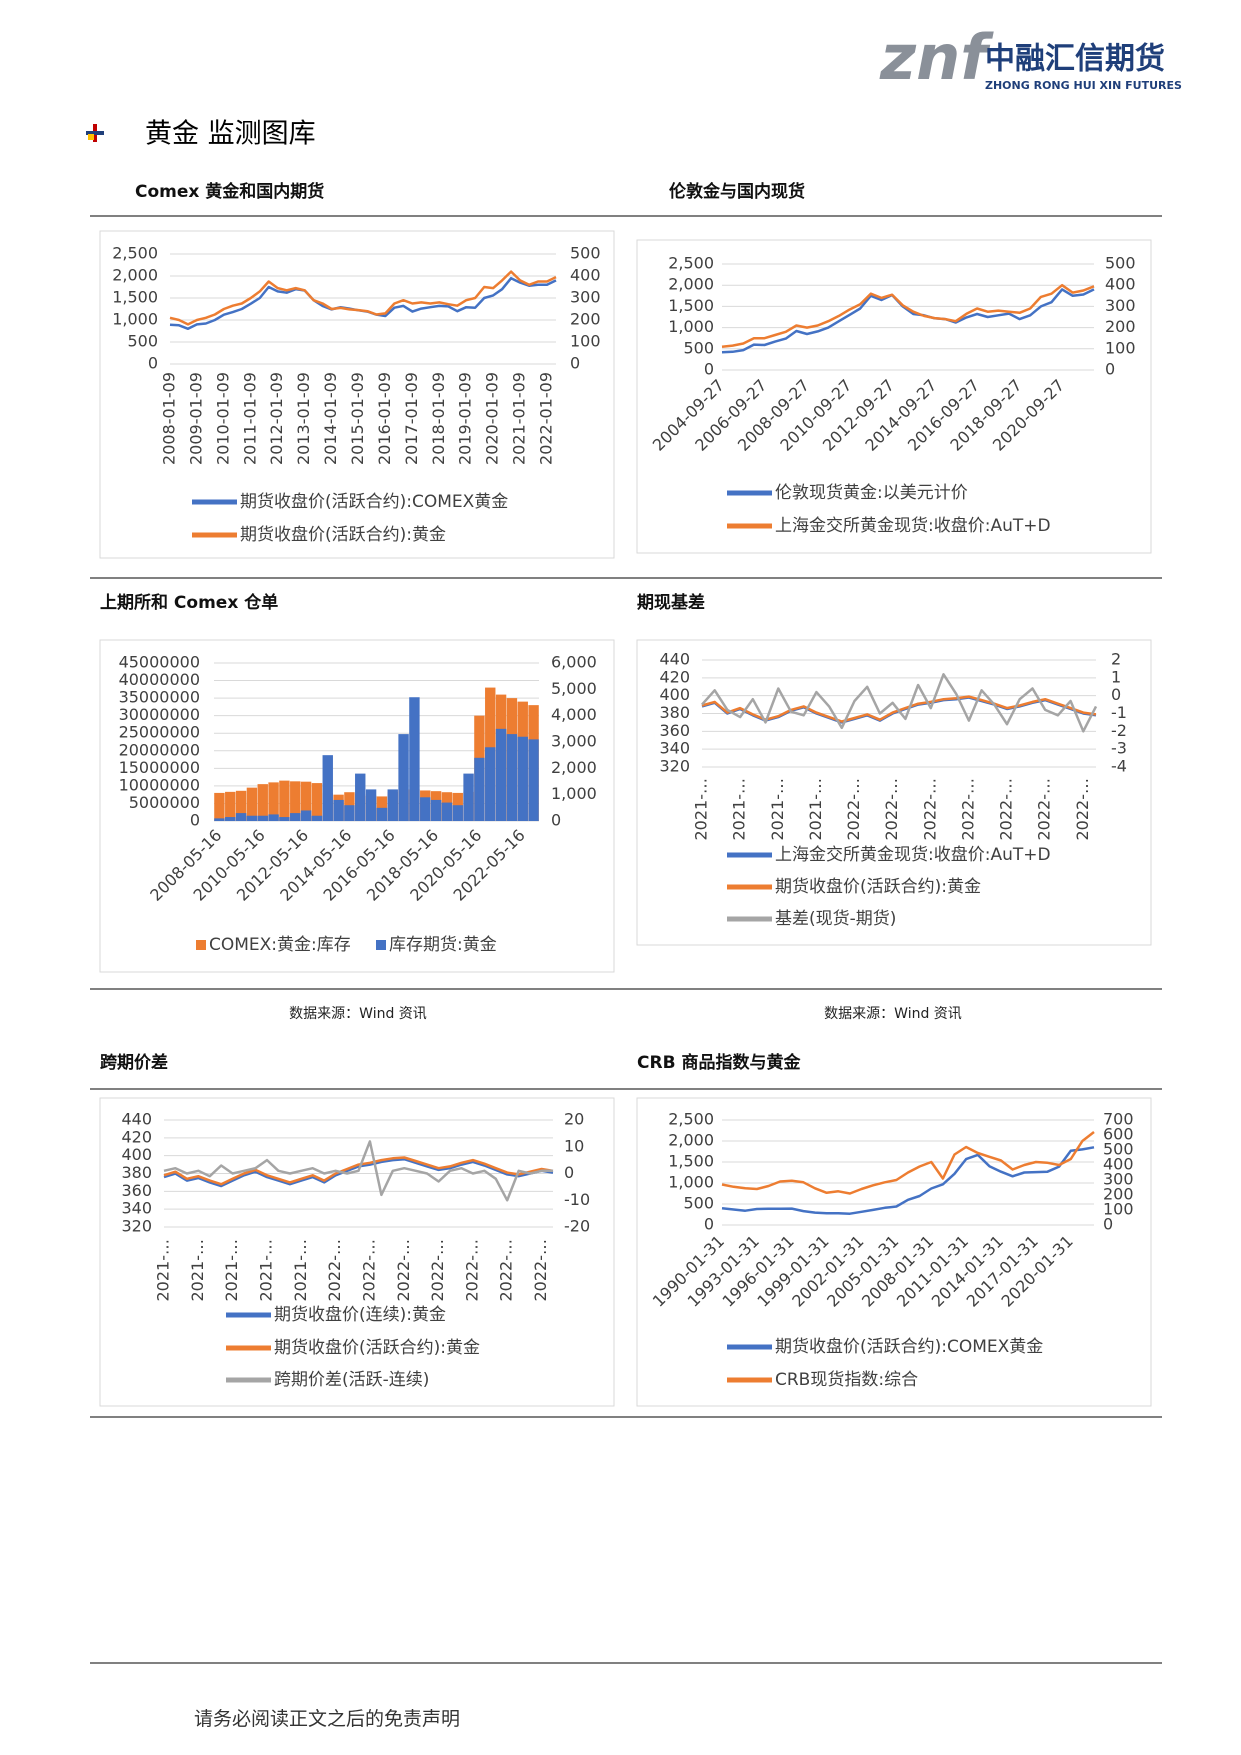 The width and height of the screenshot is (1241, 1755). What do you see at coordinates (1119, 748) in the screenshot?
I see `y-tick-label: -3` at bounding box center [1119, 748].